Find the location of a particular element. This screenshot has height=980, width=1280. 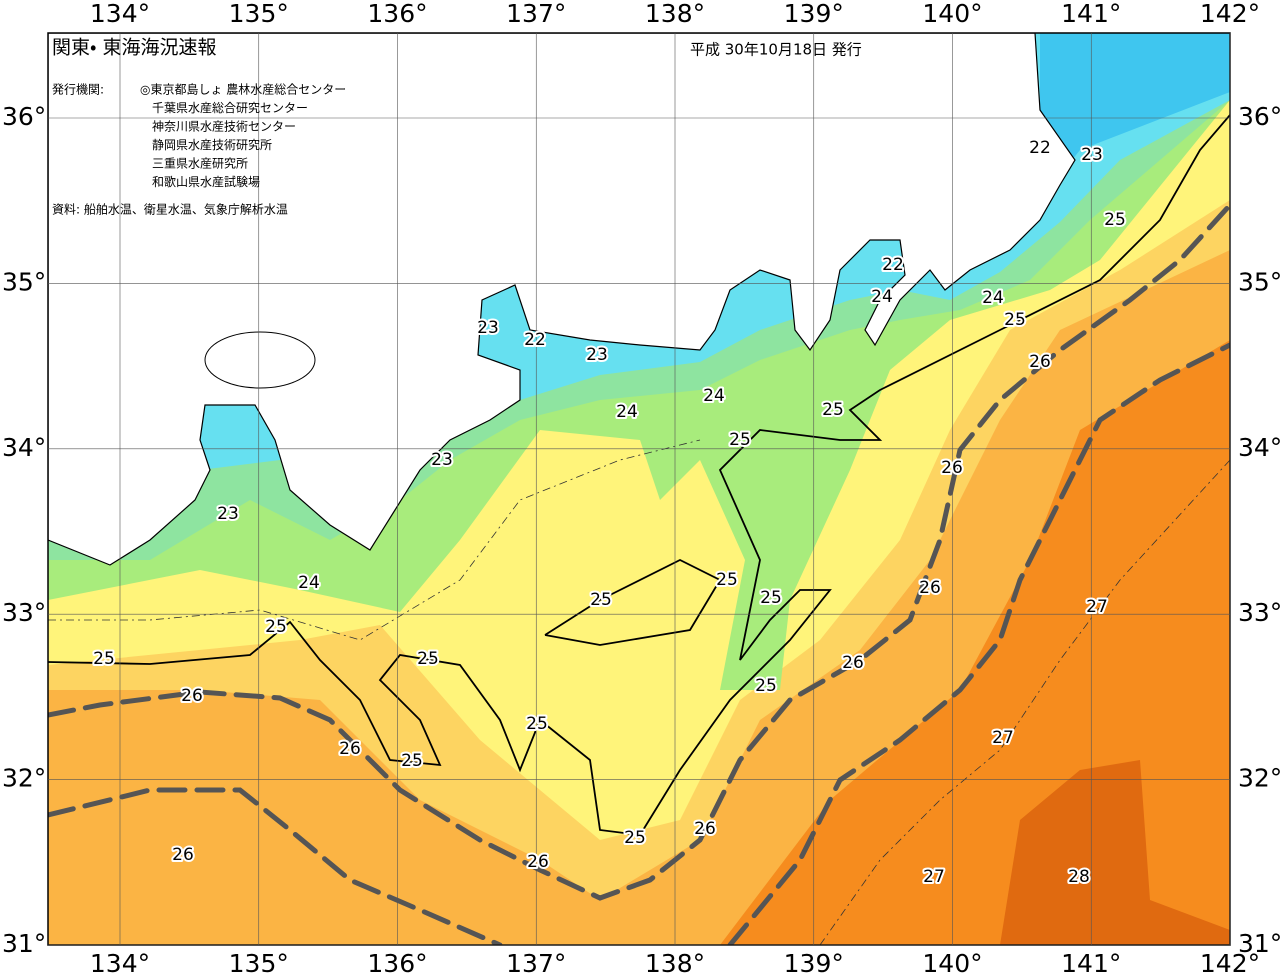

lon-label-bottom: 137° is located at coordinates (536, 963).